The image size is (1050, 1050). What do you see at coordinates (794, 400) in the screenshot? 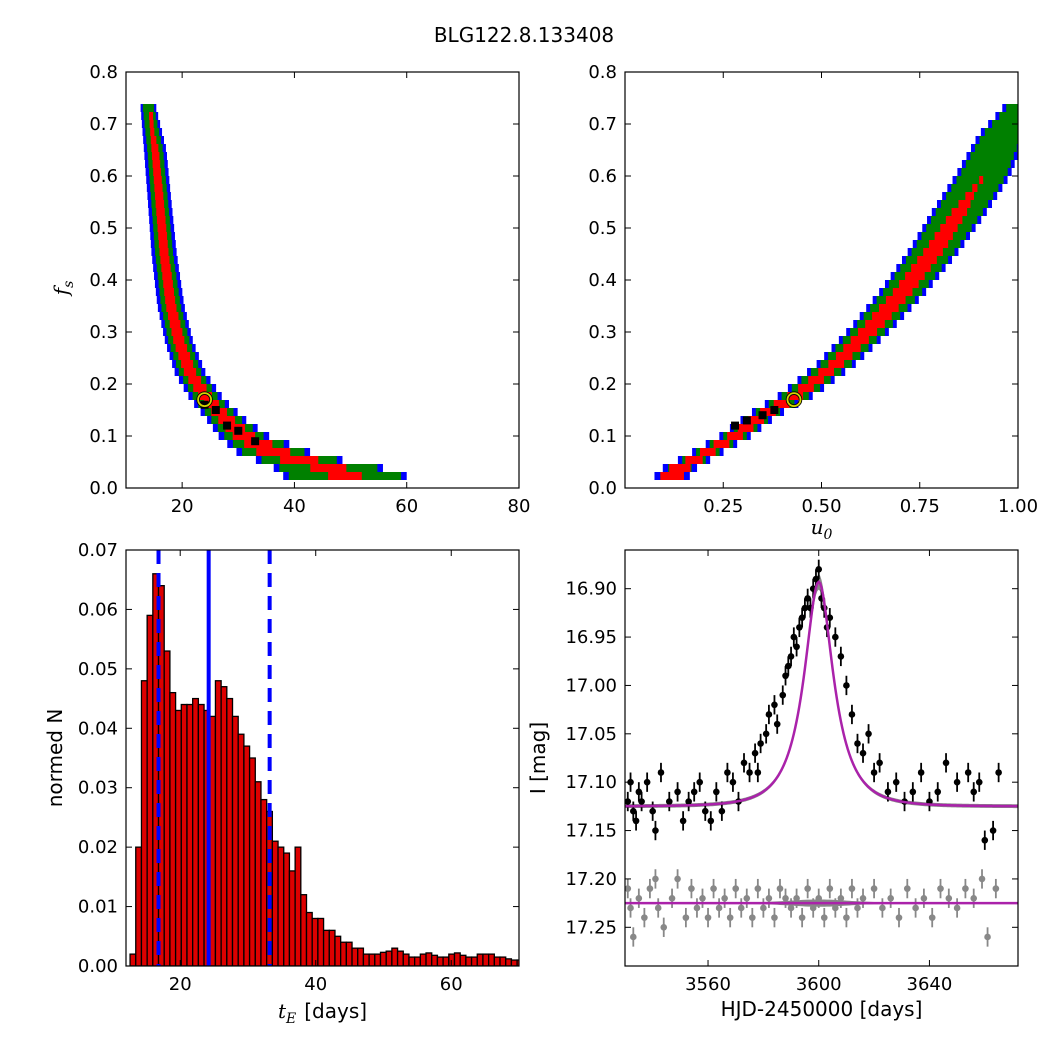
I see `best-fit-marker` at bounding box center [794, 400].